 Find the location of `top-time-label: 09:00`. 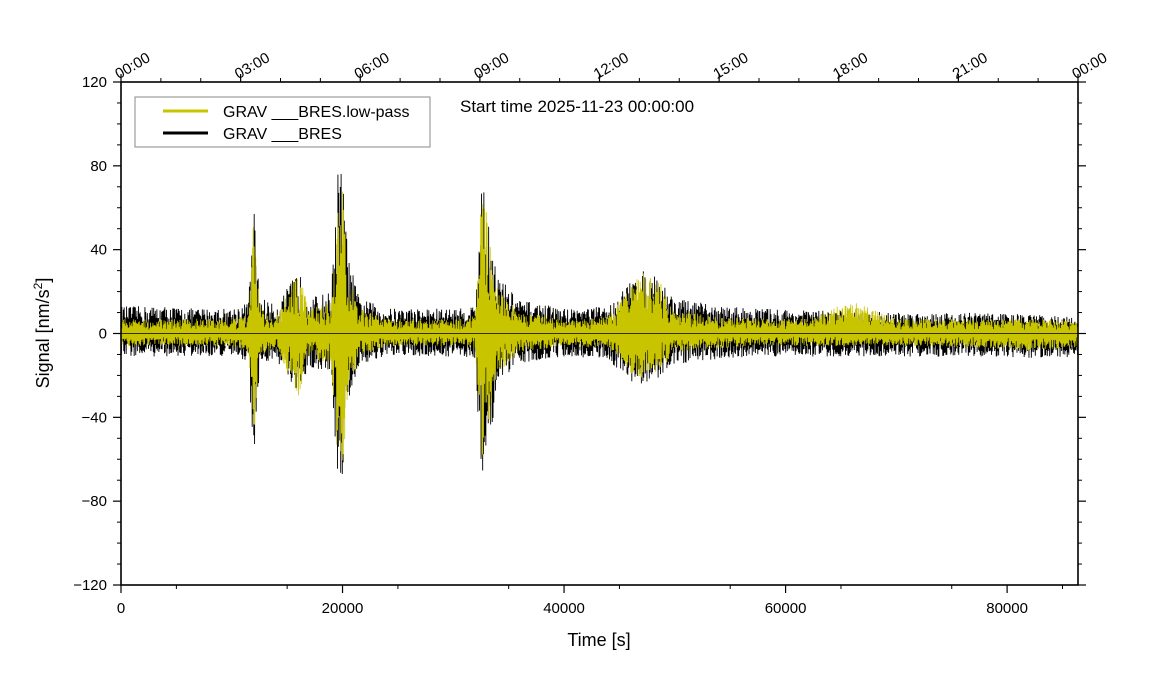

top-time-label: 09:00 is located at coordinates (491, 65).